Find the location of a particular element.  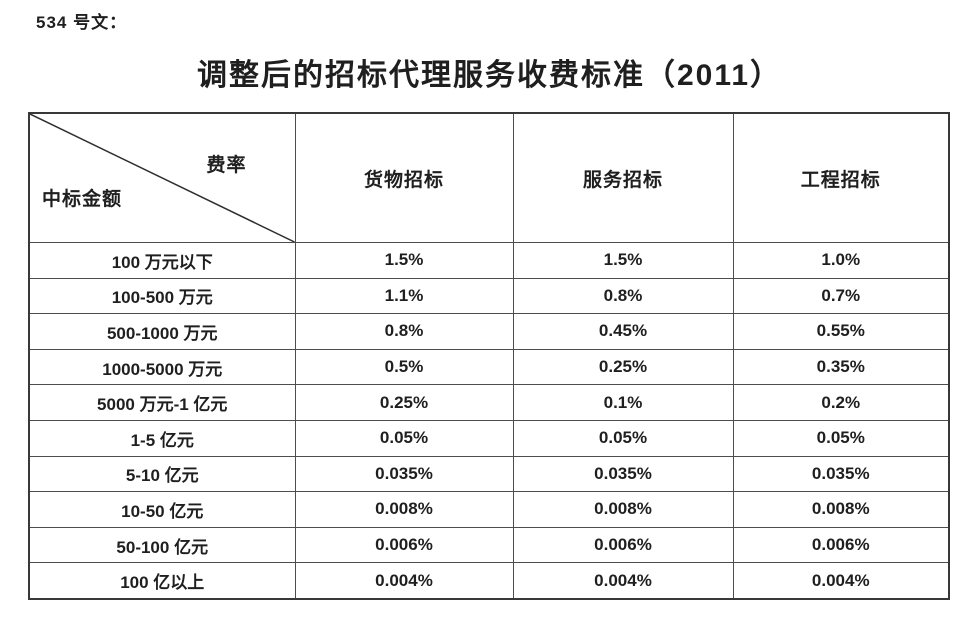

table-row: 1-5 亿元 0.05% 0.05% 0.05% is located at coordinates (489, 438).